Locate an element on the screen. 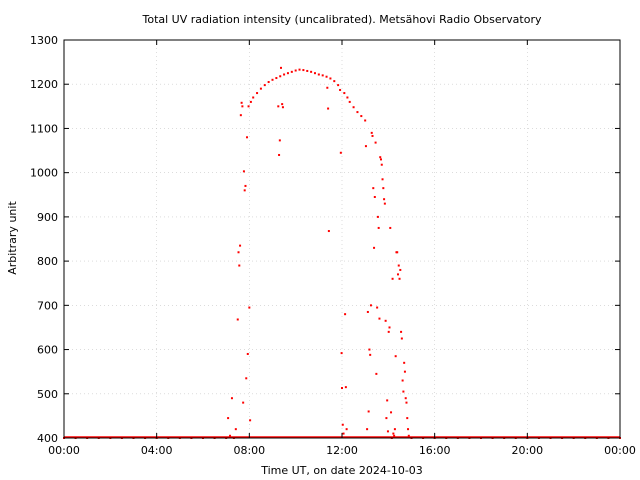  y-tick-label: 600 is located at coordinates (47, 350).